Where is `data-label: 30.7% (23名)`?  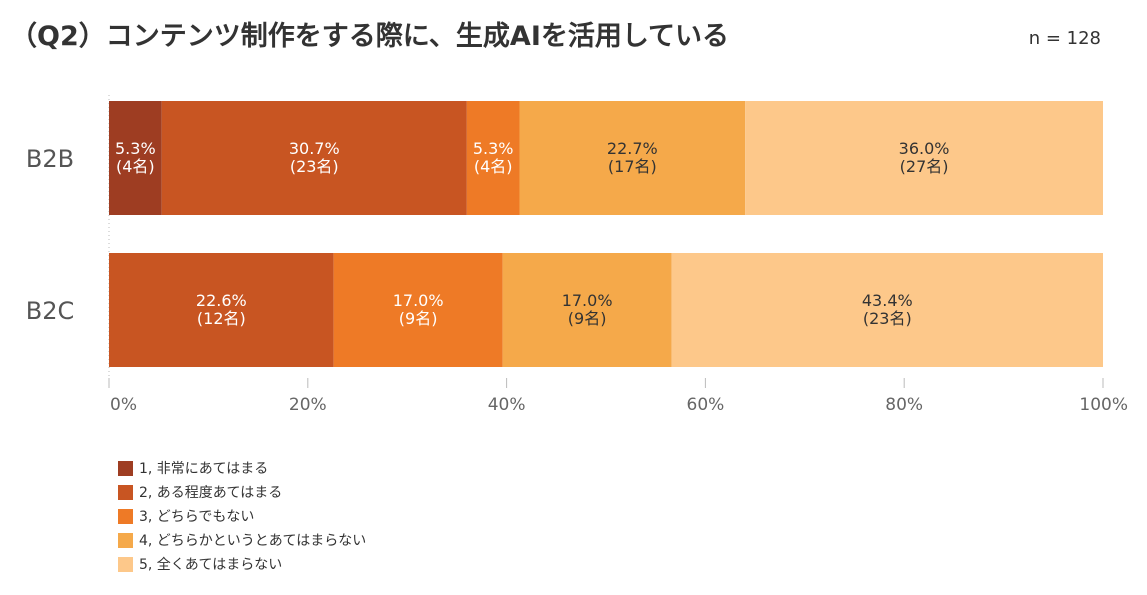
data-label: 30.7% (23名) is located at coordinates (314, 157).